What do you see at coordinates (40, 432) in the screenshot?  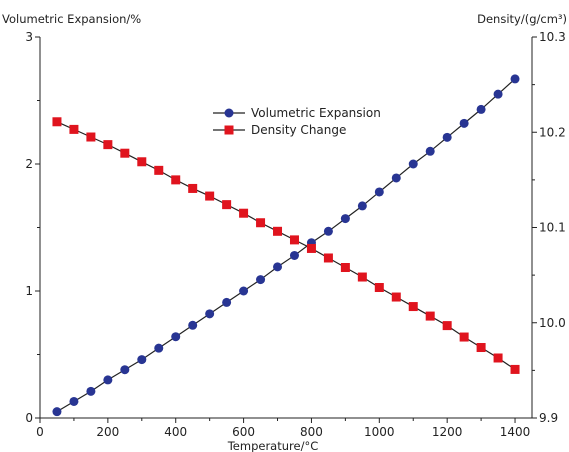 I see `x-tick-label: 0` at bounding box center [40, 432].